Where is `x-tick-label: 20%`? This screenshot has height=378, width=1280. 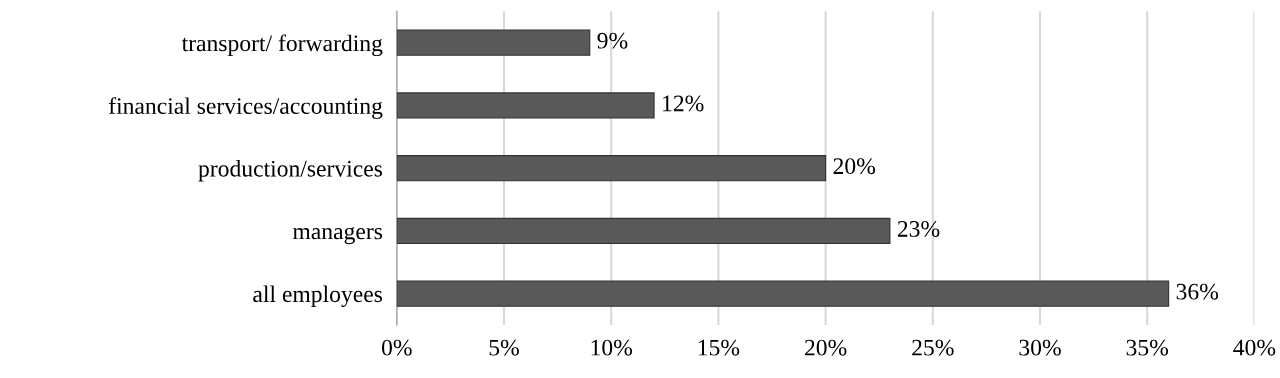
x-tick-label: 20% is located at coordinates (826, 347).